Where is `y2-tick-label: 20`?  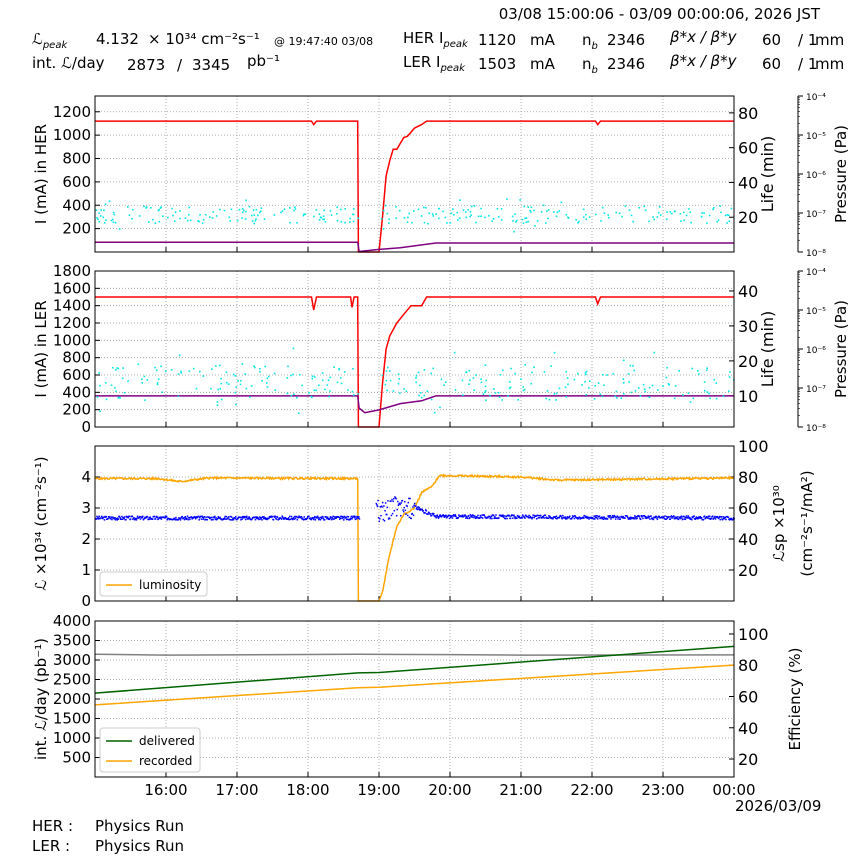
y2-tick-label: 20 is located at coordinates (748, 759).